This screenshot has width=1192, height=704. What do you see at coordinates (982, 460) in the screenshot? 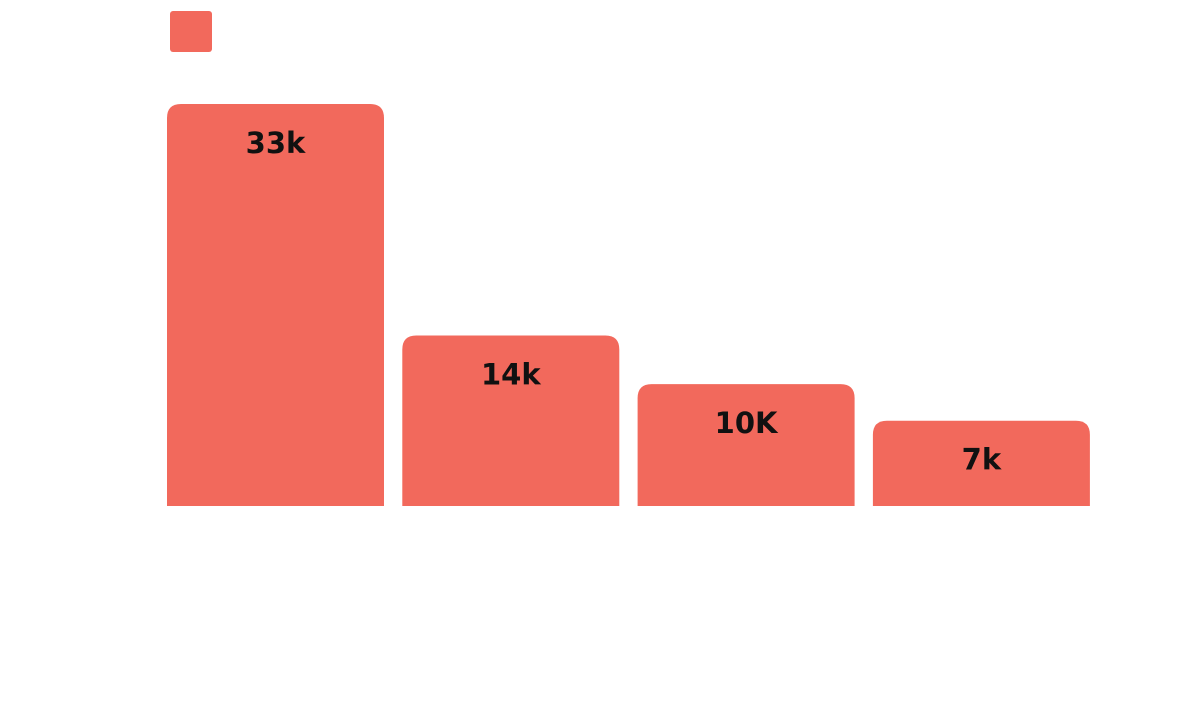
I see `bar-value-label-4: 7k` at bounding box center [982, 460].